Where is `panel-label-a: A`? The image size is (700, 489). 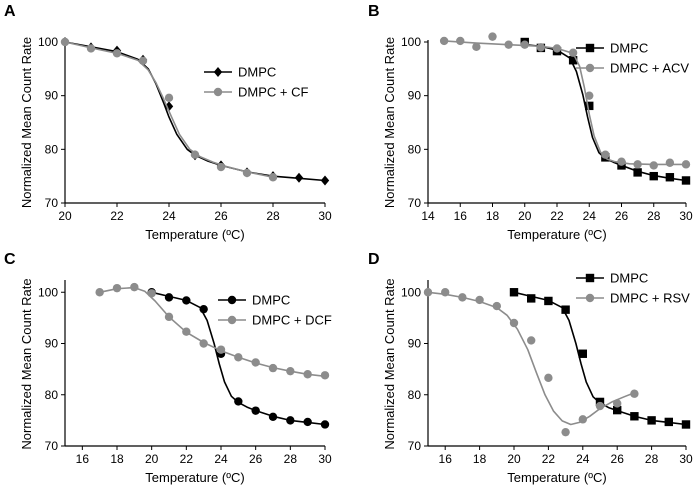 panel-label-a: A is located at coordinates (10, 11).